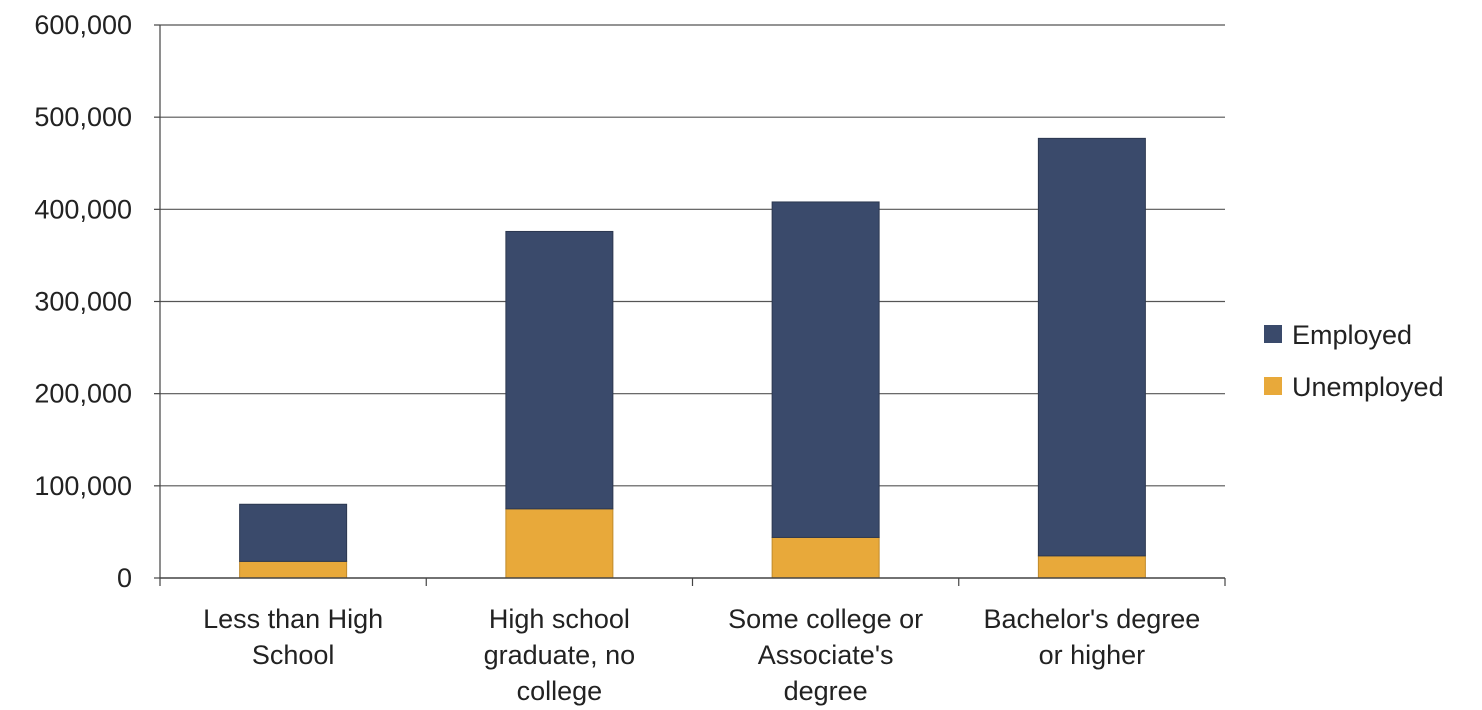 This screenshot has width=1482, height=710. I want to click on x-category-label-line: Associate's, so click(826, 655).